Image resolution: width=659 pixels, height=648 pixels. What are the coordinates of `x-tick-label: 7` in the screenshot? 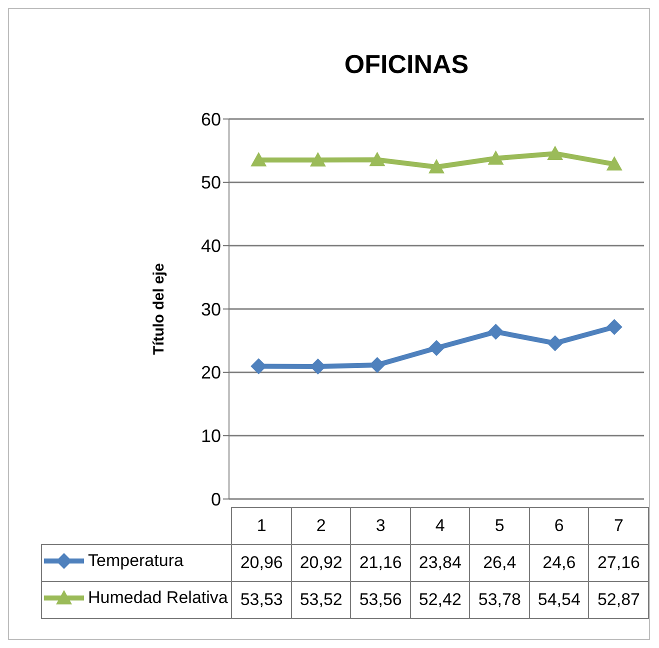 It's located at (618, 526).